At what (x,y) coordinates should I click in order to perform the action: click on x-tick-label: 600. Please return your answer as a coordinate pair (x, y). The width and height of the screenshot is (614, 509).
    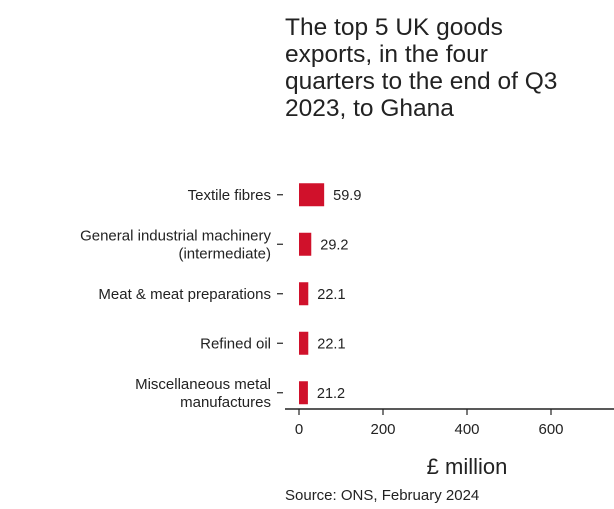
    Looking at the image, I should click on (550, 429).